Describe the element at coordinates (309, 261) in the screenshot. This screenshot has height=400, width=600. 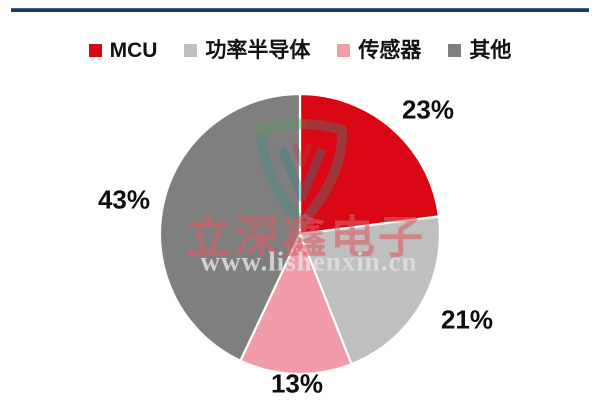
I see `watermark-url-text: www.lishenxin.cn` at that location.